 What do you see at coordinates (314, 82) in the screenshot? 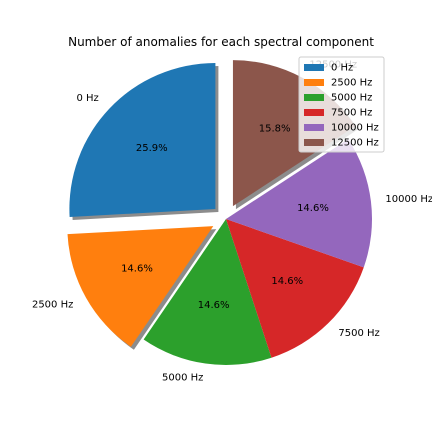
I see `legend-swatch-2500-hz` at bounding box center [314, 82].